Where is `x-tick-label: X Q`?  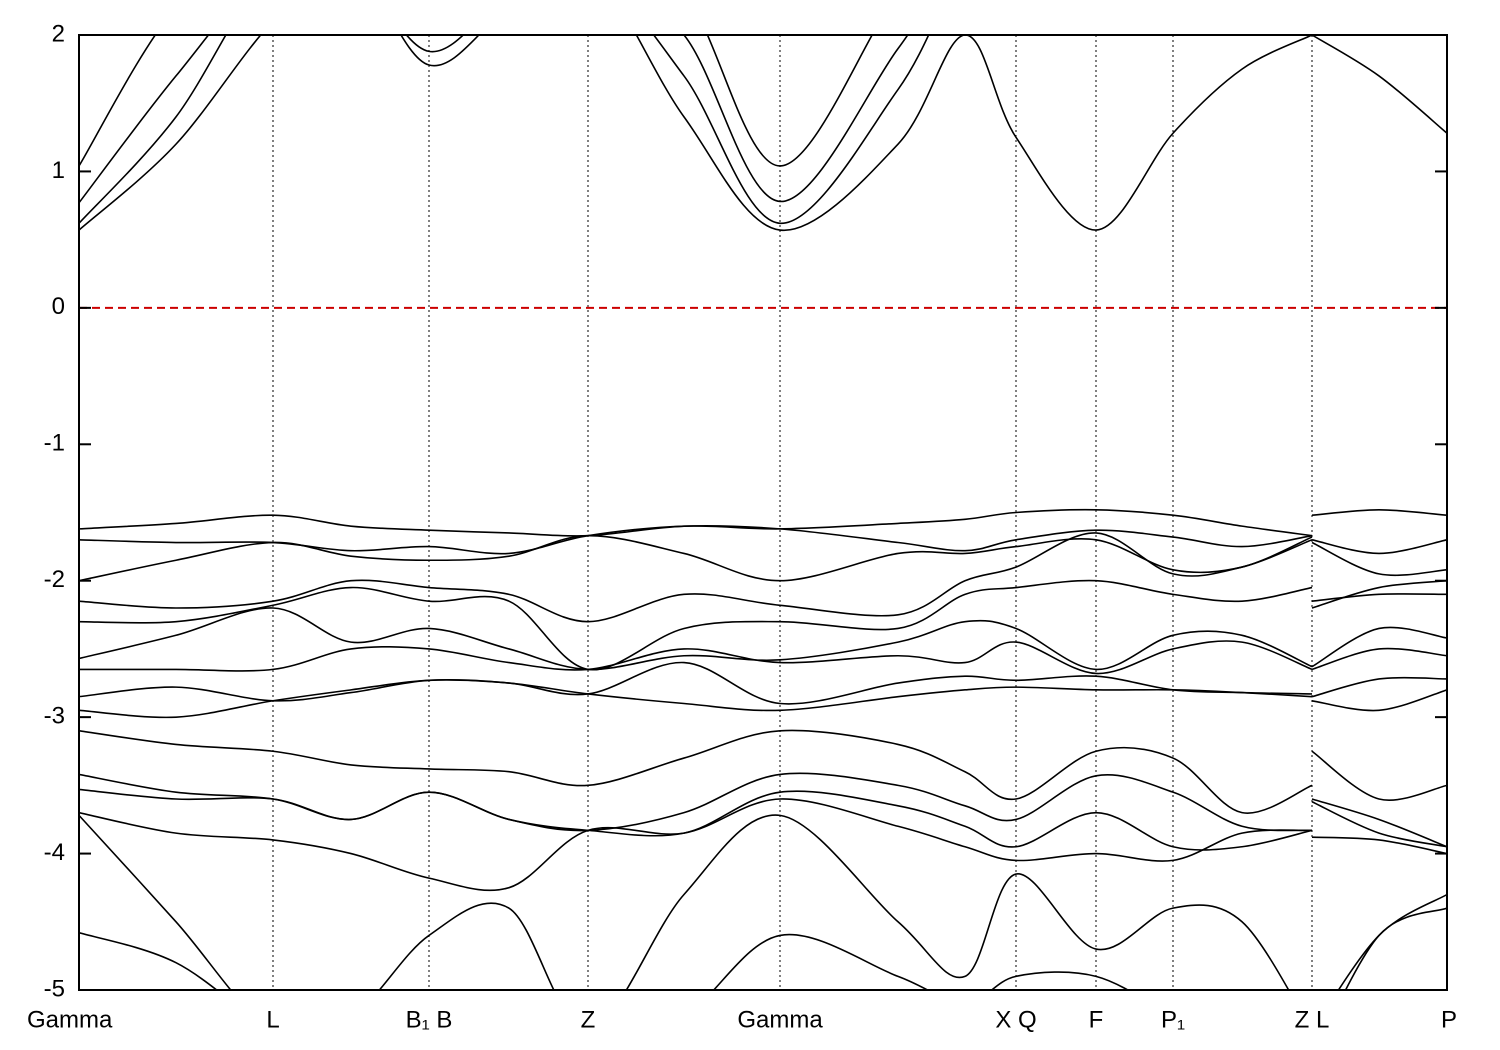 x-tick-label: X Q is located at coordinates (1015, 1019).